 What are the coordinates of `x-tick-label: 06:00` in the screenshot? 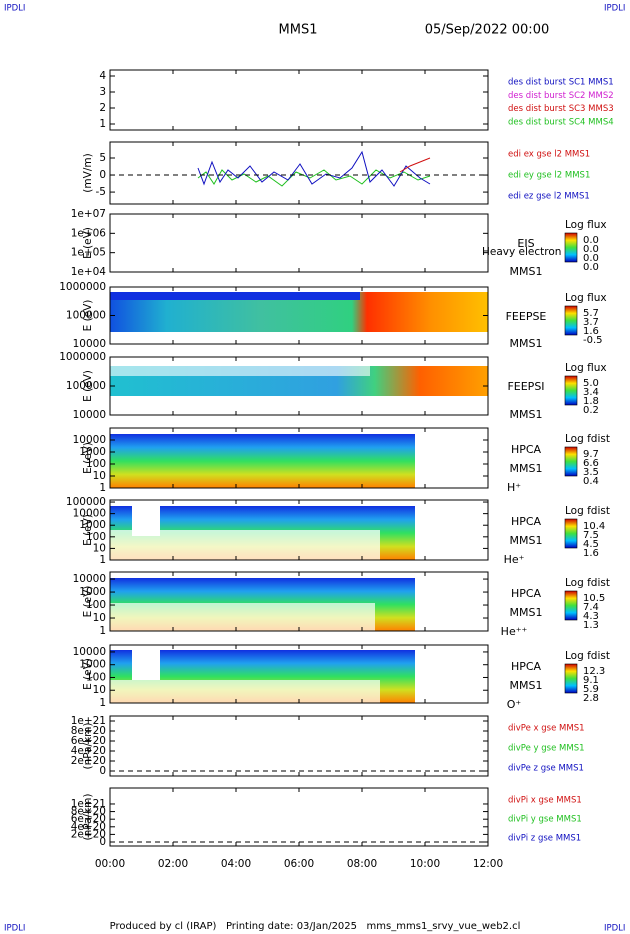 It's located at (299, 864).